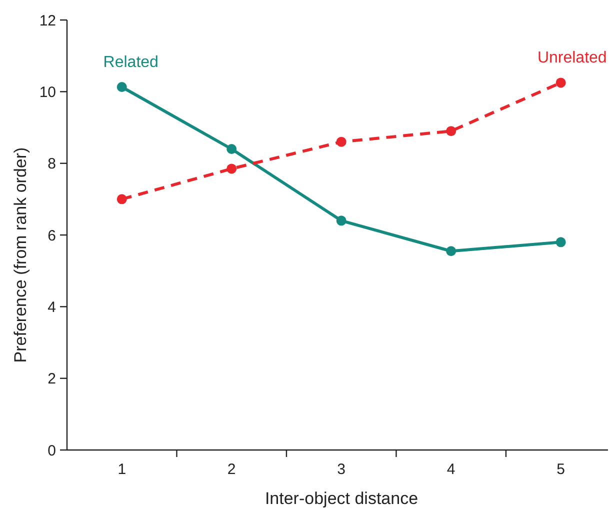  I want to click on y-tick-label: 4, so click(52, 307).